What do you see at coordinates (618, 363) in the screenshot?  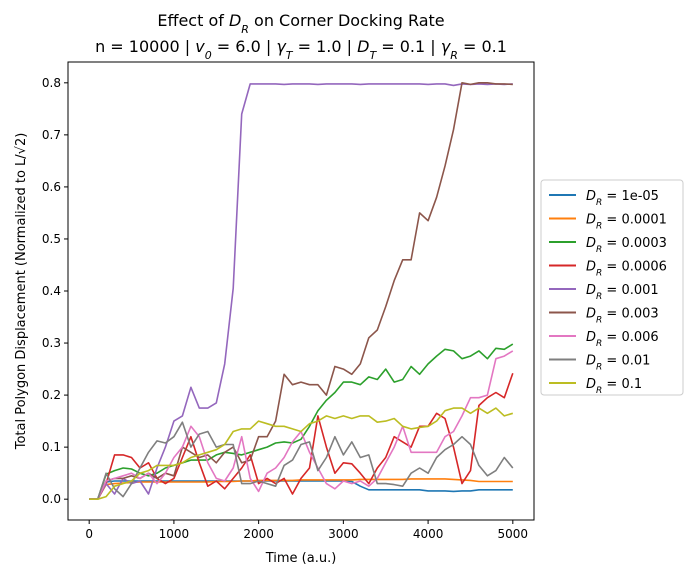 I see `legend-label: DR = 0.01` at bounding box center [618, 363].